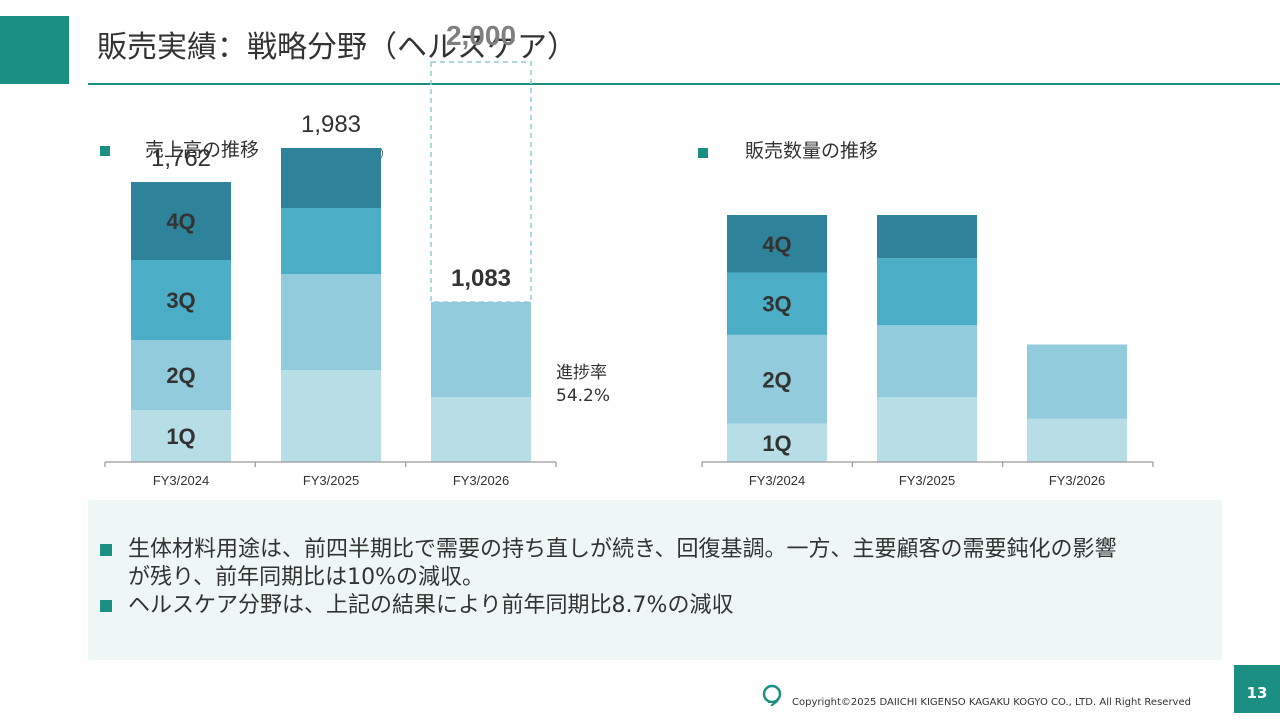  What do you see at coordinates (772, 695) in the screenshot?
I see `company-logo-icon` at bounding box center [772, 695].